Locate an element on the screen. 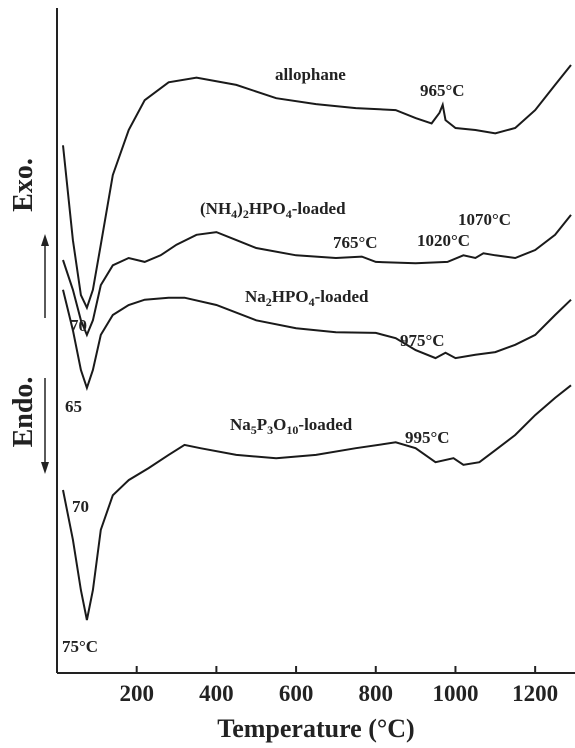 Image resolution: width=575 pixels, height=748 pixels. annotation: 1070°C is located at coordinates (484, 219).